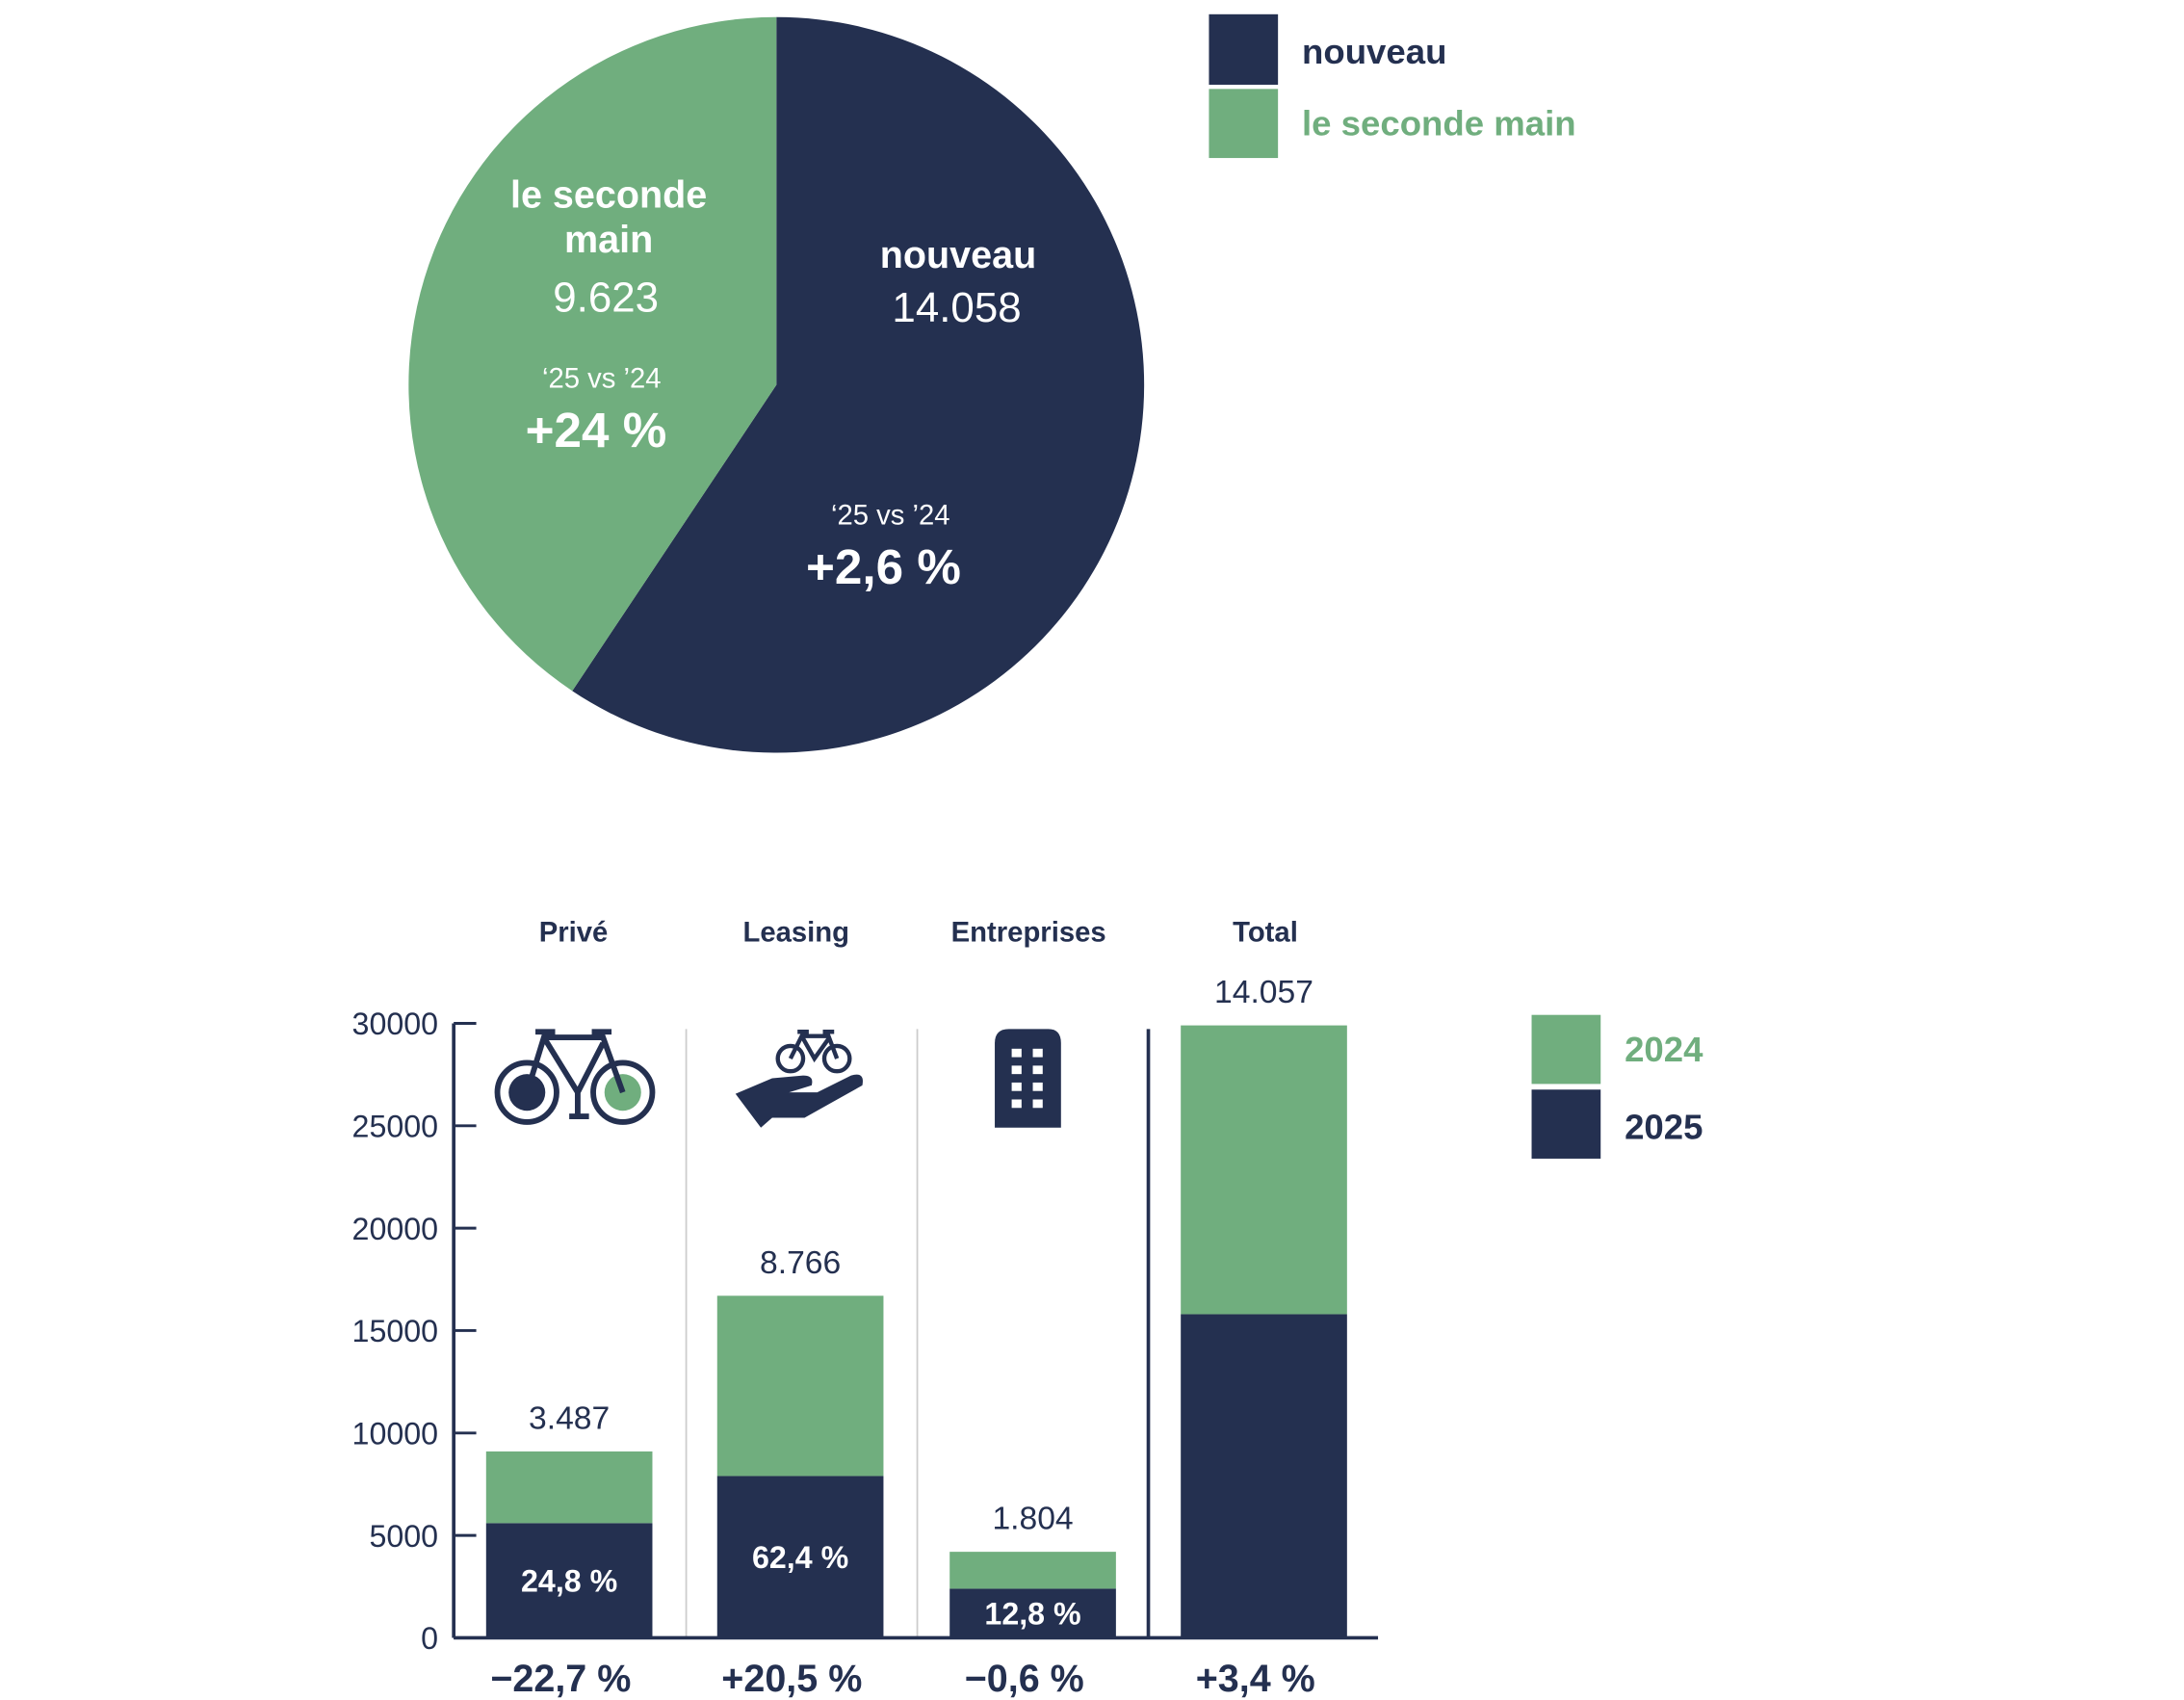 This screenshot has width=2184, height=1700. I want to click on y-tick-label: 0, so click(430, 1639).